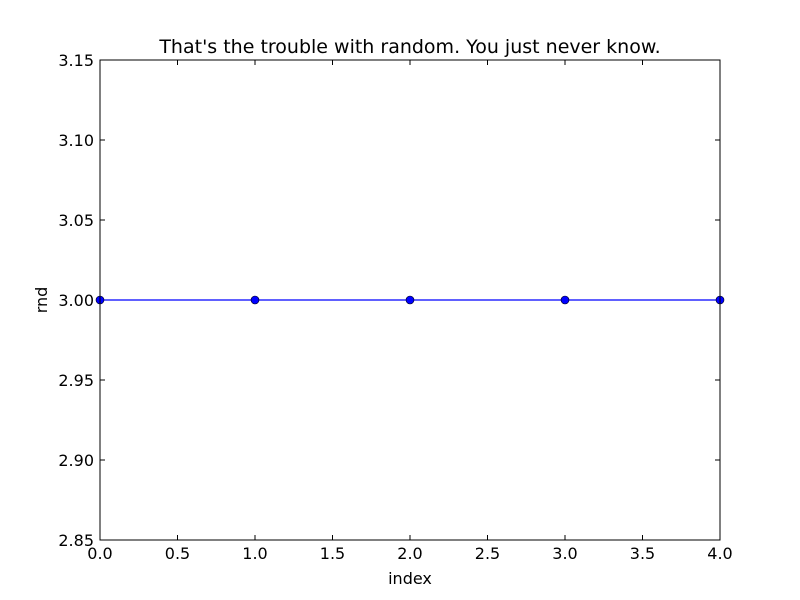  Describe the element at coordinates (76, 380) in the screenshot. I see `y-tick-label: 2.95` at that location.